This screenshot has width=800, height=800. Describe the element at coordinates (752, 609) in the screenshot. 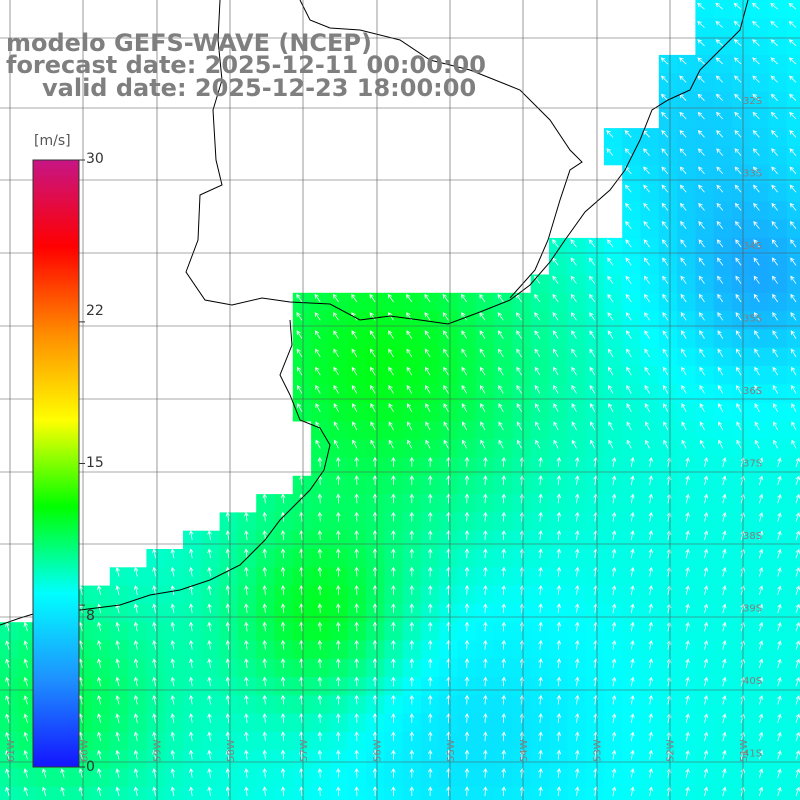

I see `lat-label: 39S` at that location.